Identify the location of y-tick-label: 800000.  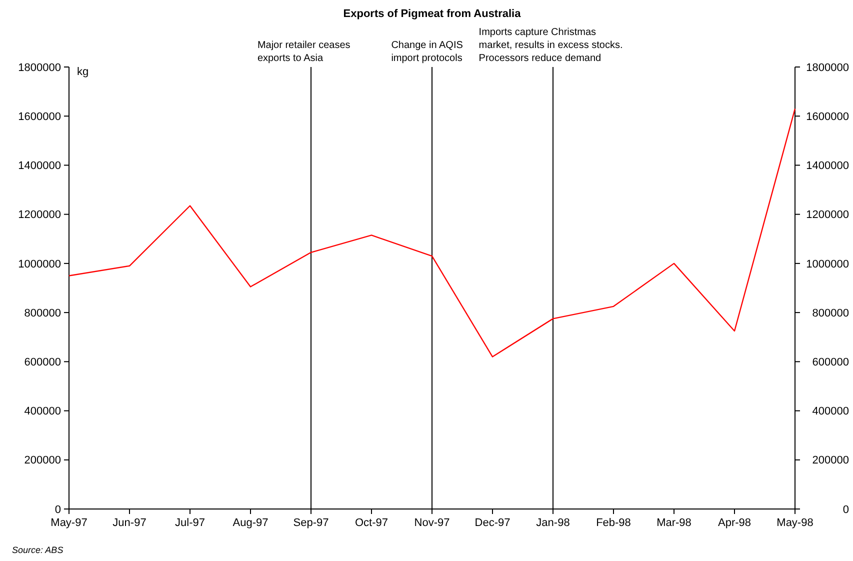
(42, 313).